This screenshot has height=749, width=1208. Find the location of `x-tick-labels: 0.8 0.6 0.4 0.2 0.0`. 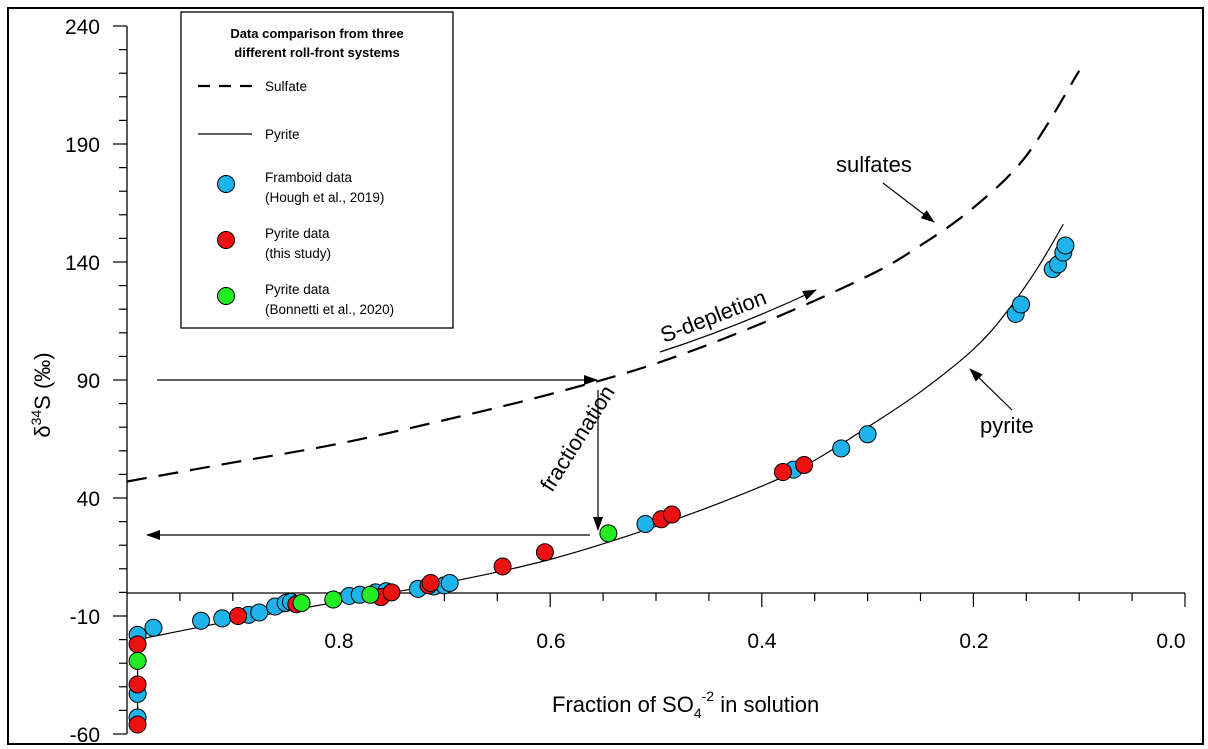

x-tick-labels: 0.8 0.6 0.4 0.2 0.0 is located at coordinates (754, 641).